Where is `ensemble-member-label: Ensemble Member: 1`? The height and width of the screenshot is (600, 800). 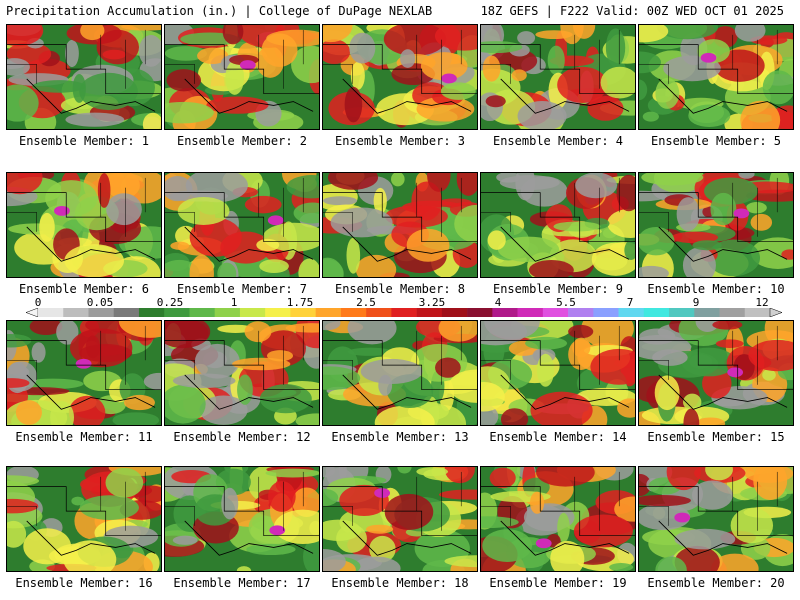 ensemble-member-label: Ensemble Member: 1 is located at coordinates (84, 141).